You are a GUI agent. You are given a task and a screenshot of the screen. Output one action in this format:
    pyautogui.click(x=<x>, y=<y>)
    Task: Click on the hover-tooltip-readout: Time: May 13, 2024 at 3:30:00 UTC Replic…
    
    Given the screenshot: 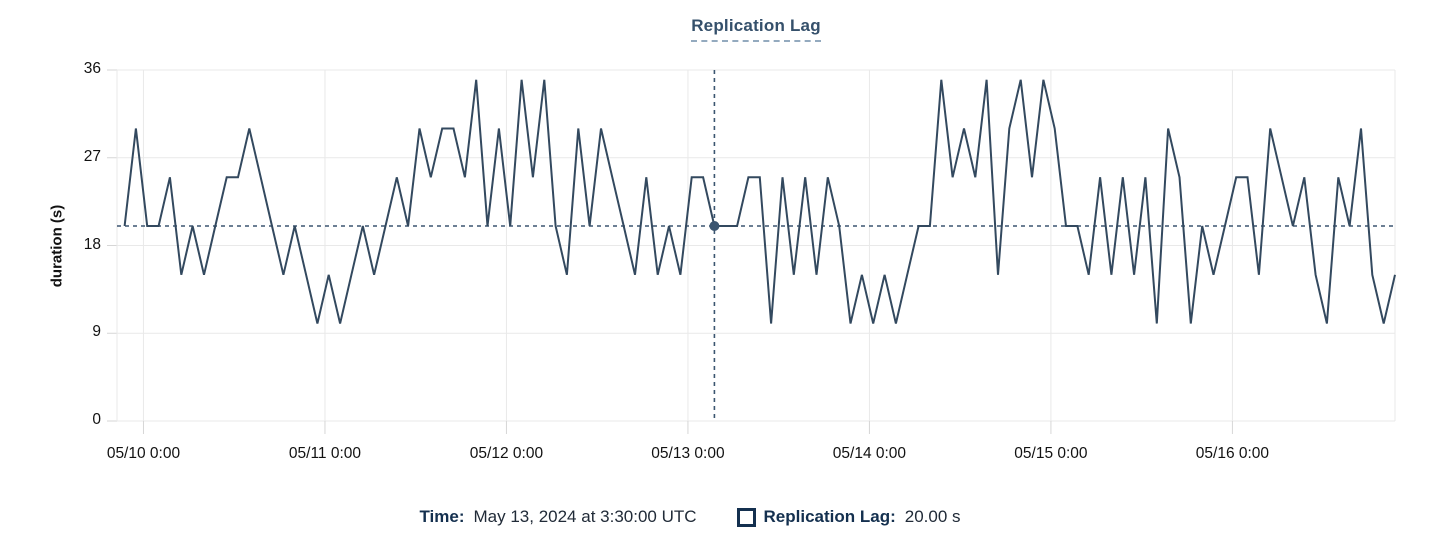 What is the action you would take?
    pyautogui.click(x=705, y=517)
    